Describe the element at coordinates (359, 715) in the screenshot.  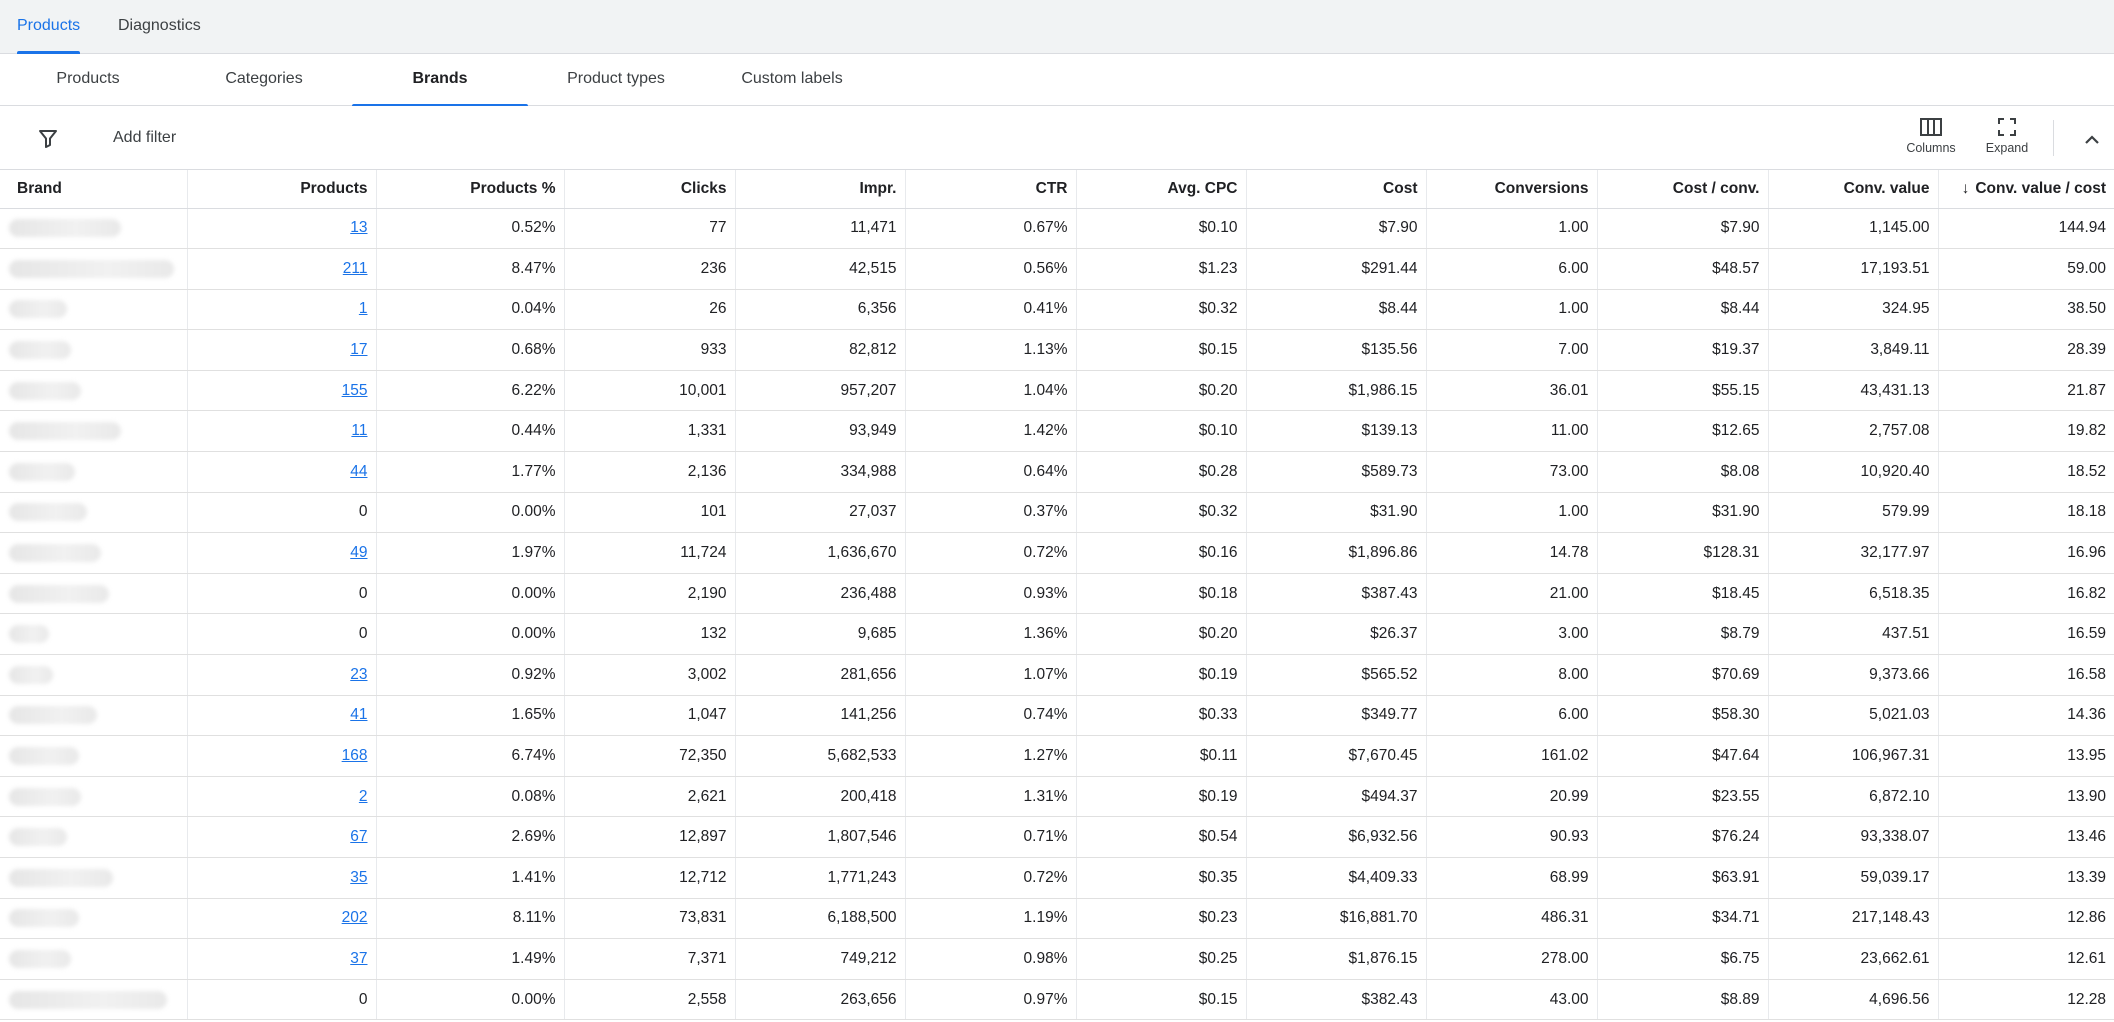
I see `products-count-link: 41` at that location.